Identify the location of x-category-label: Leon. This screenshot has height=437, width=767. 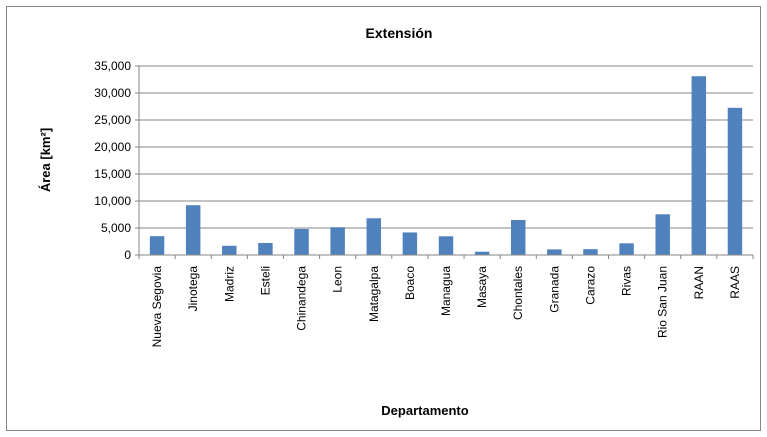
(338, 279).